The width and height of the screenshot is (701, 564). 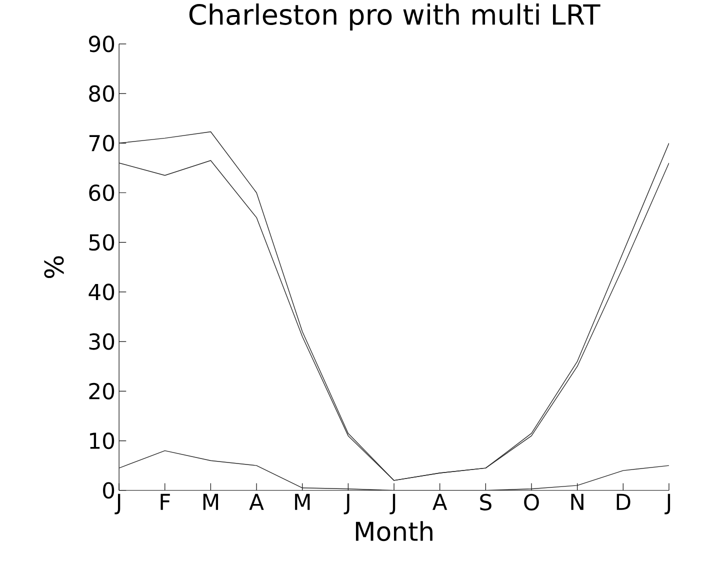 I want to click on x-tick-label: O, so click(x=531, y=502).